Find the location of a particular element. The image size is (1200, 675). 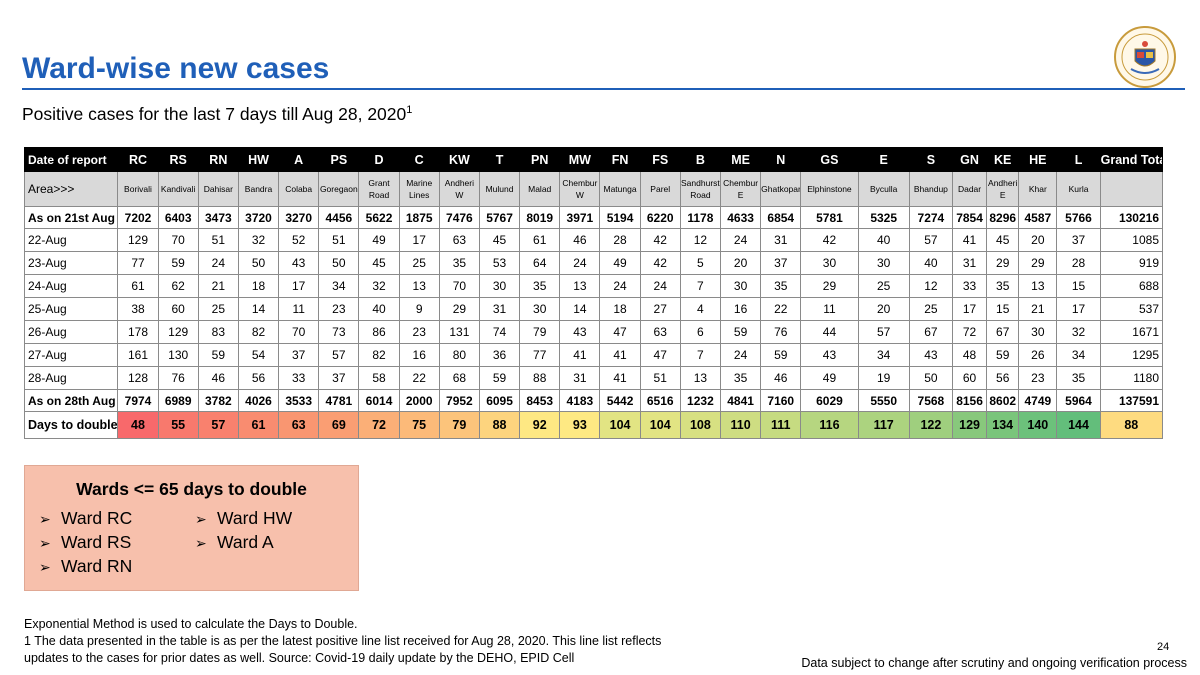

table-cell: 5 is located at coordinates (700, 263).